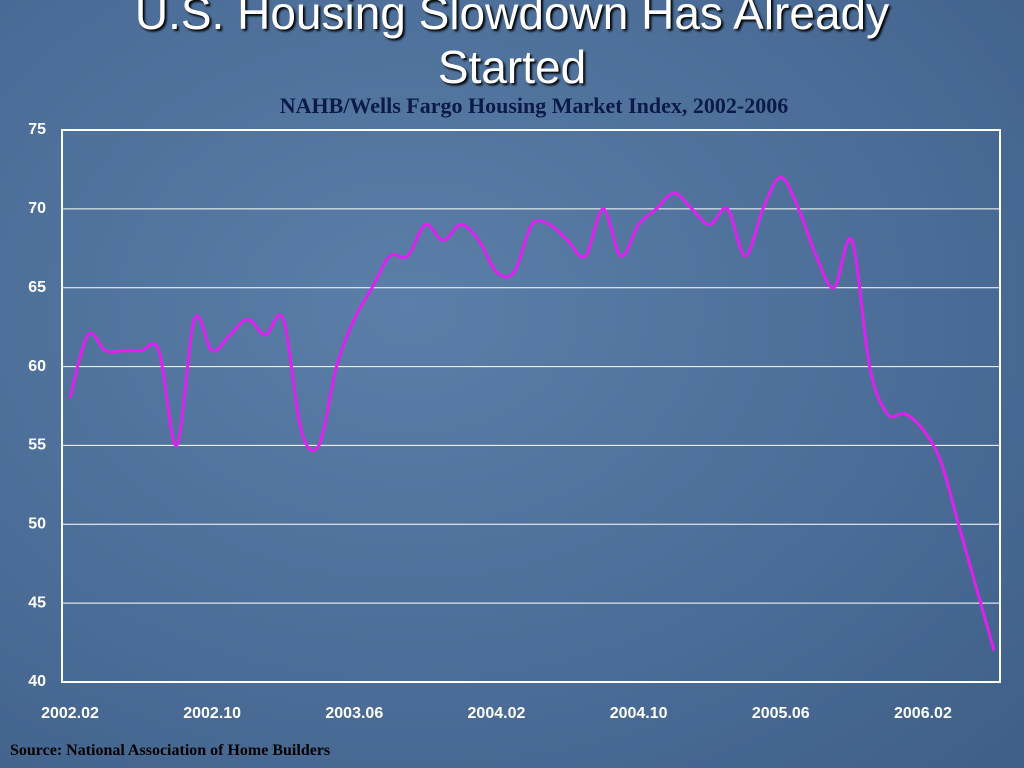  What do you see at coordinates (497, 713) in the screenshot?
I see `x-tick-label: 2004.02` at bounding box center [497, 713].